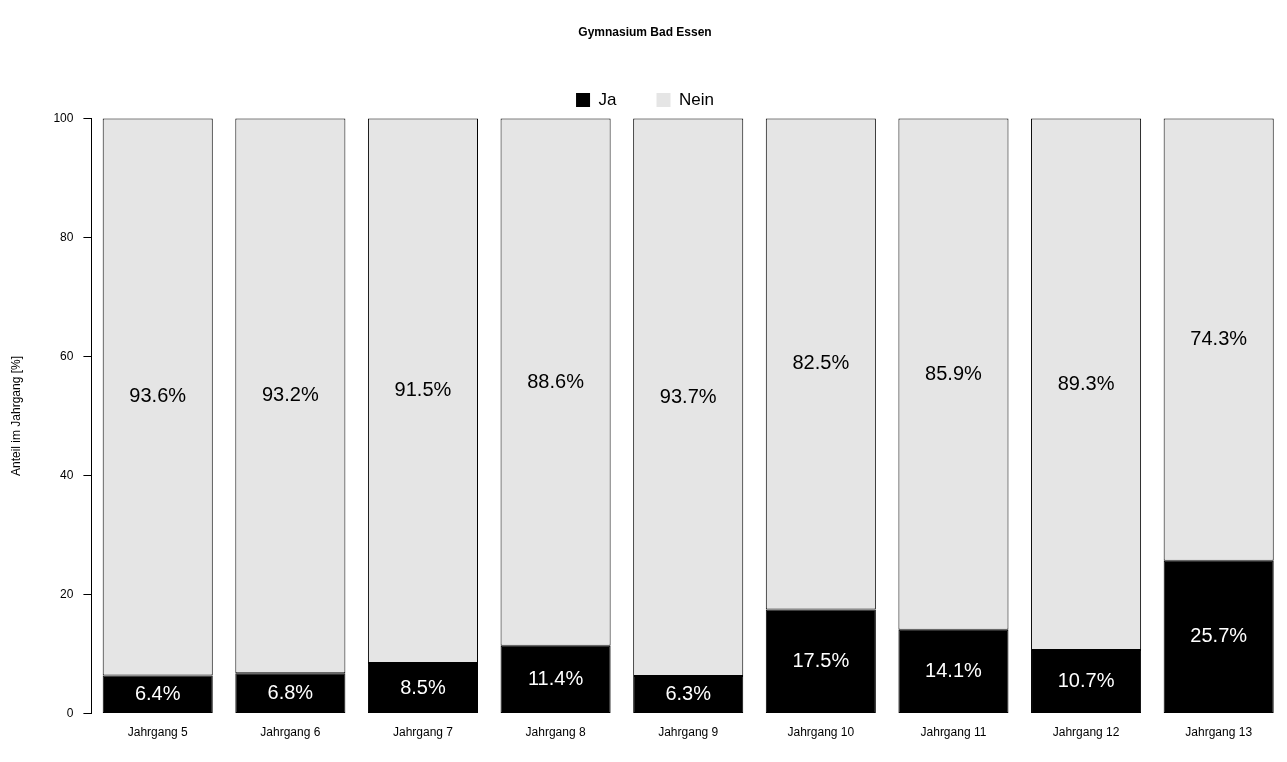  Describe the element at coordinates (555, 677) in the screenshot. I see `data-label: 11.4%` at that location.